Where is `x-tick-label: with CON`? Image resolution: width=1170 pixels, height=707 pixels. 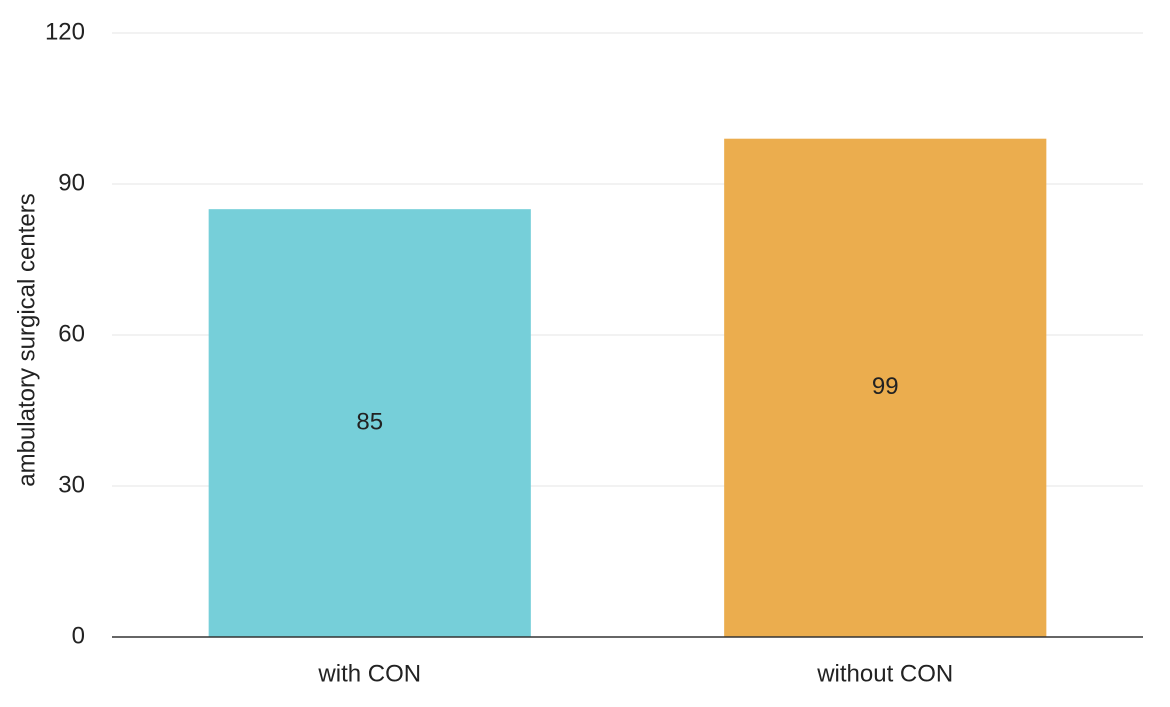
x-tick-label: with CON is located at coordinates (369, 673).